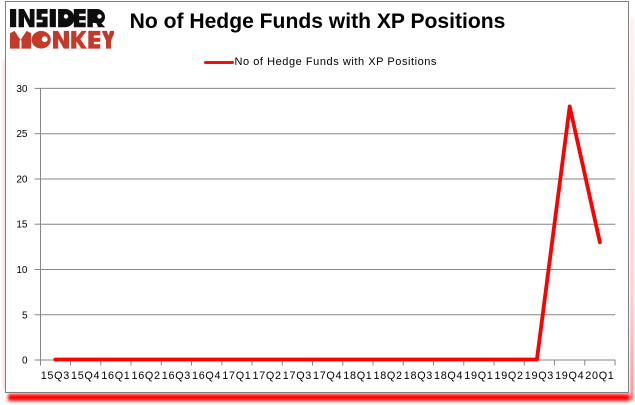 This screenshot has height=405, width=635. Describe the element at coordinates (115, 376) in the screenshot. I see `svg-text: 16Q1` at that location.